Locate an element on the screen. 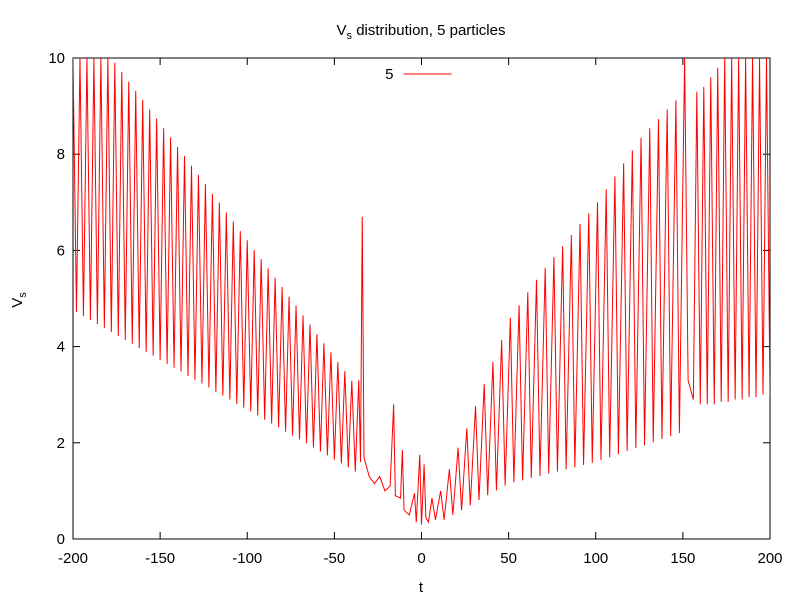 The height and width of the screenshot is (605, 800). title-rest: distribution, 5 particles is located at coordinates (428, 30).